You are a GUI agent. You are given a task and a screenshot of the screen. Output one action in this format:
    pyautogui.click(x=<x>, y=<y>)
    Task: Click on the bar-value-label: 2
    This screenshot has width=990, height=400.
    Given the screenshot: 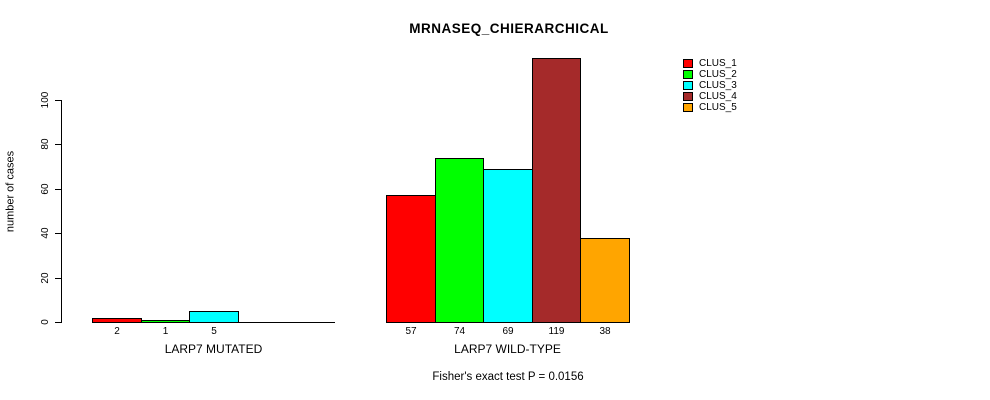 What is the action you would take?
    pyautogui.click(x=117, y=331)
    